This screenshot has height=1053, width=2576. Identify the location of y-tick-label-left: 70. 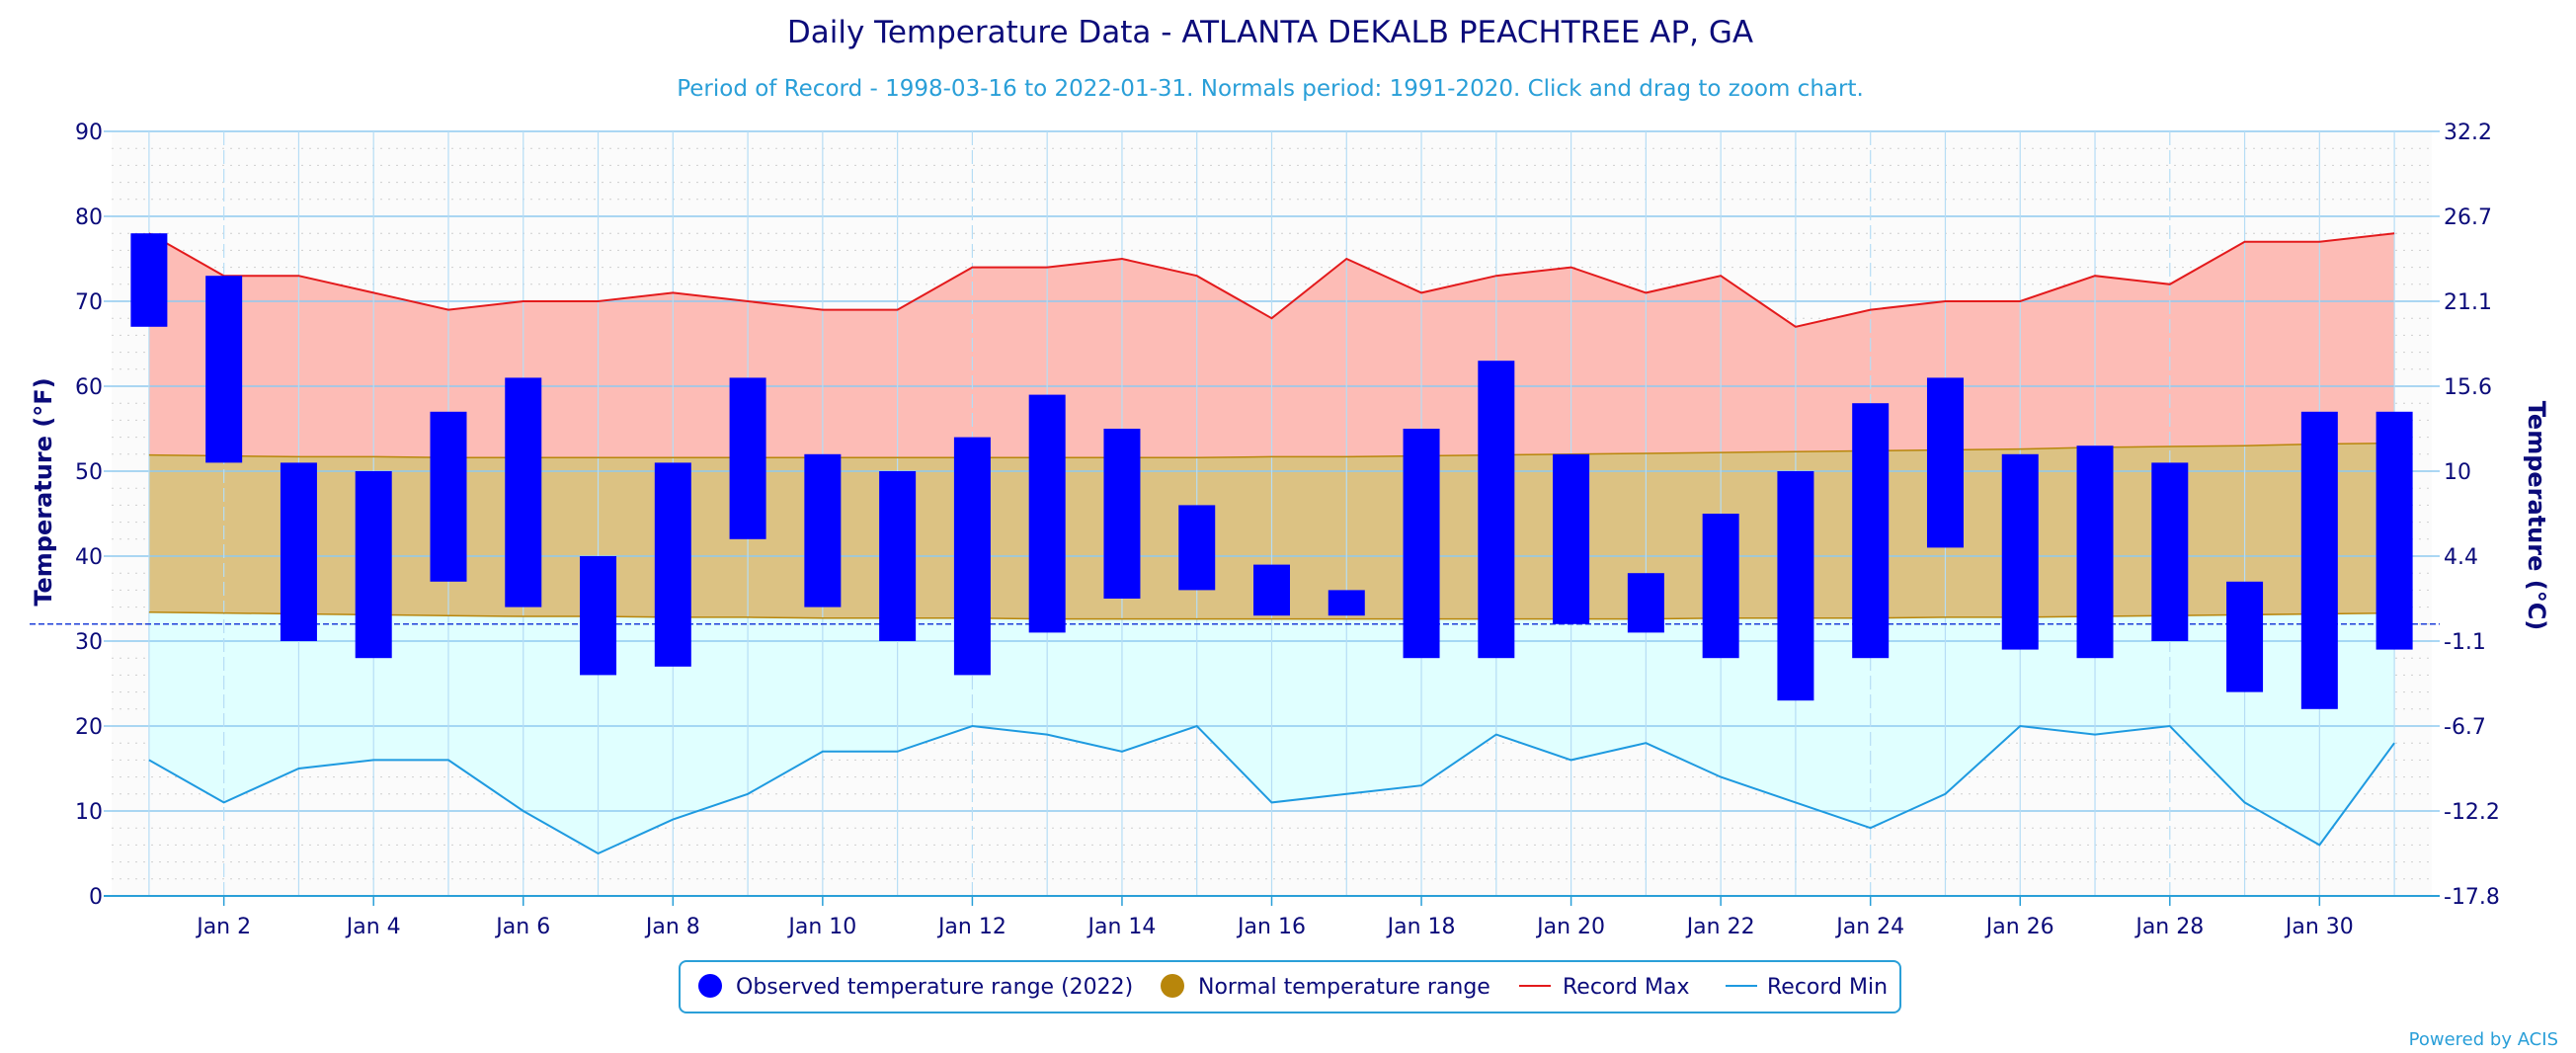
(89, 302).